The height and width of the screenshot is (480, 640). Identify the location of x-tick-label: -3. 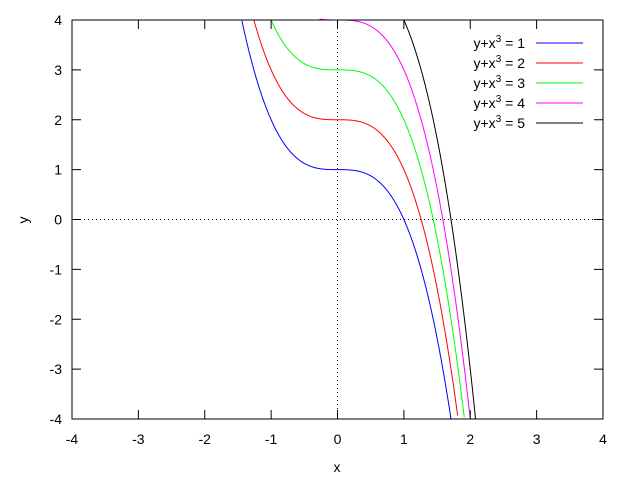
(138, 439).